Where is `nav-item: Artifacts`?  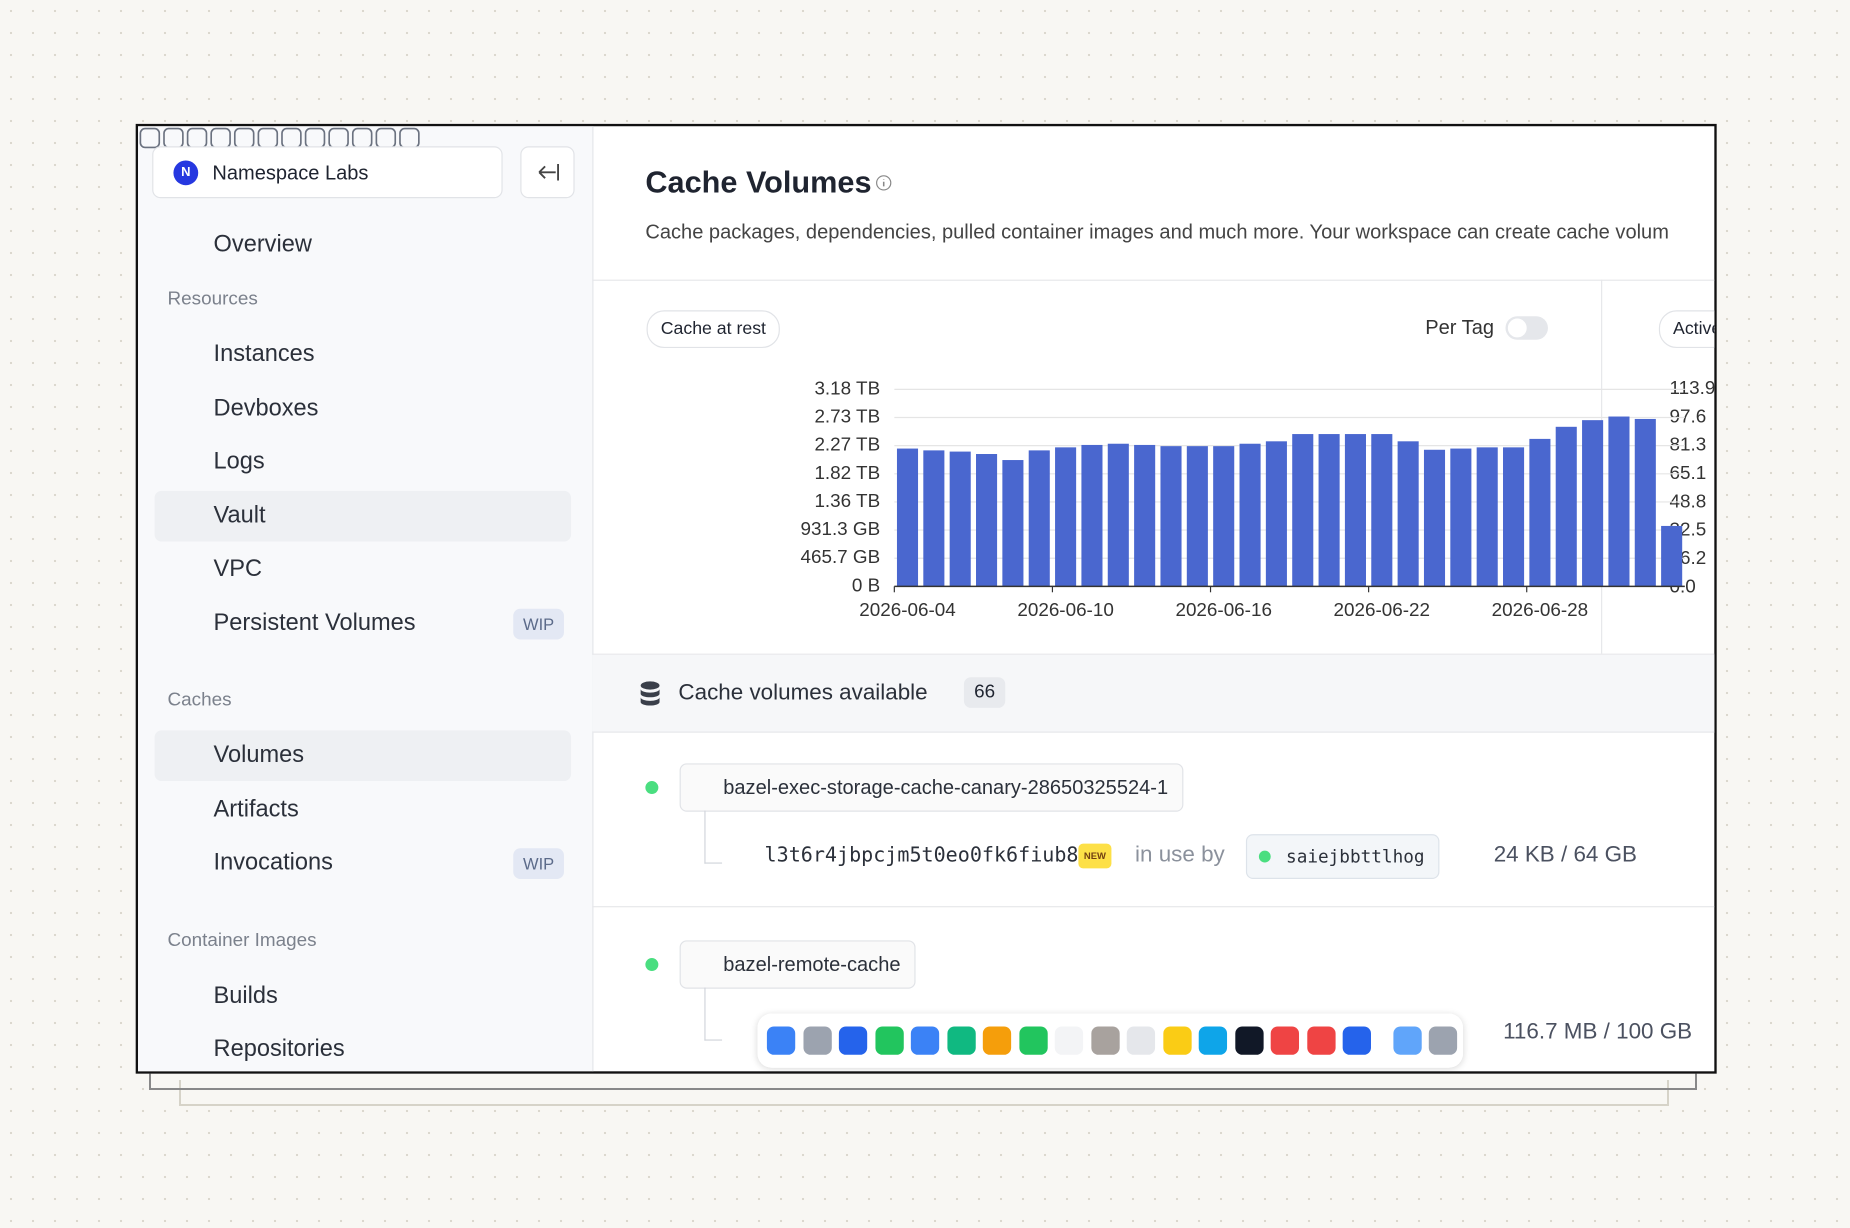 nav-item: Artifacts is located at coordinates (256, 808).